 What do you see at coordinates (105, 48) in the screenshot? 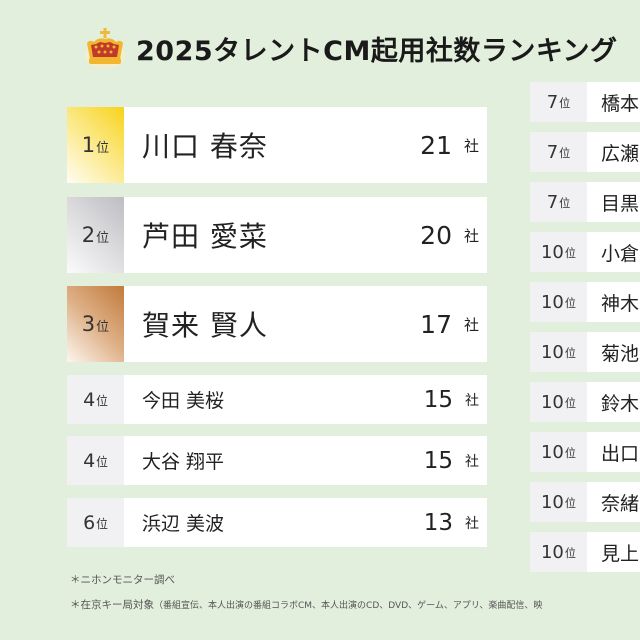
I see `crown-icon` at bounding box center [105, 48].